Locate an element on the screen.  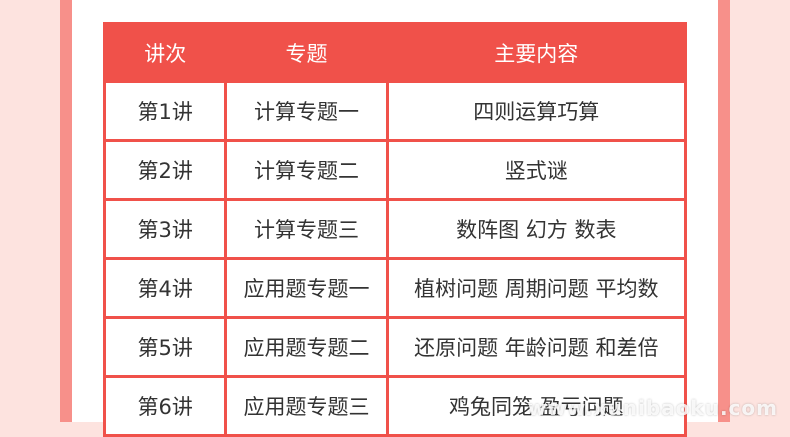
header-cell: 讲次 is located at coordinates (165, 52).